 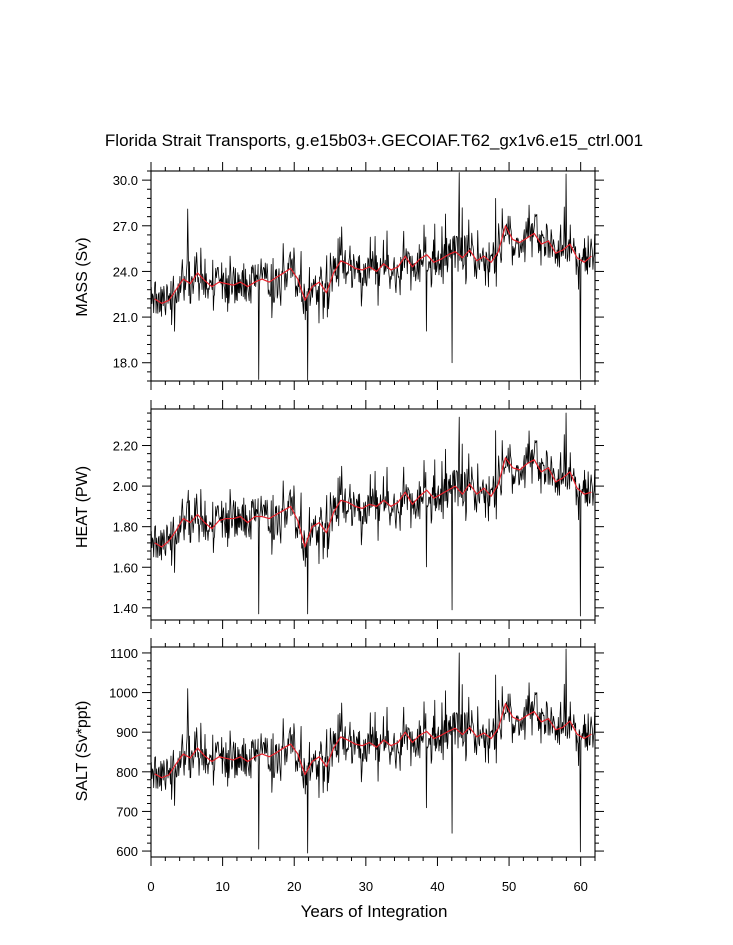 I want to click on mass-monthly-line, so click(x=373, y=276).